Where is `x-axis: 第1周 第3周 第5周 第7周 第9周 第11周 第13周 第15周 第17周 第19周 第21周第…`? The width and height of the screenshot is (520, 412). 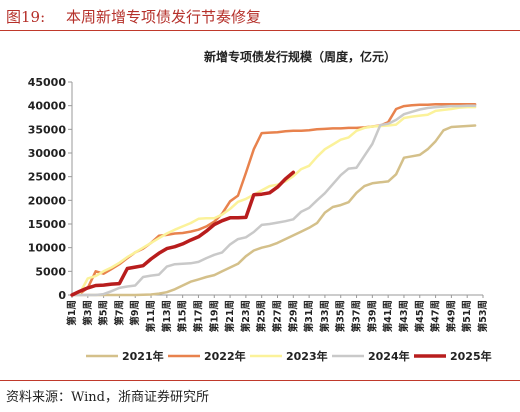
x-axis: 第1周 第3周 第5周 第7周 第9周 第11周 第13周 第15周 第17周 第19周 第21周第… is located at coordinates (277, 313).